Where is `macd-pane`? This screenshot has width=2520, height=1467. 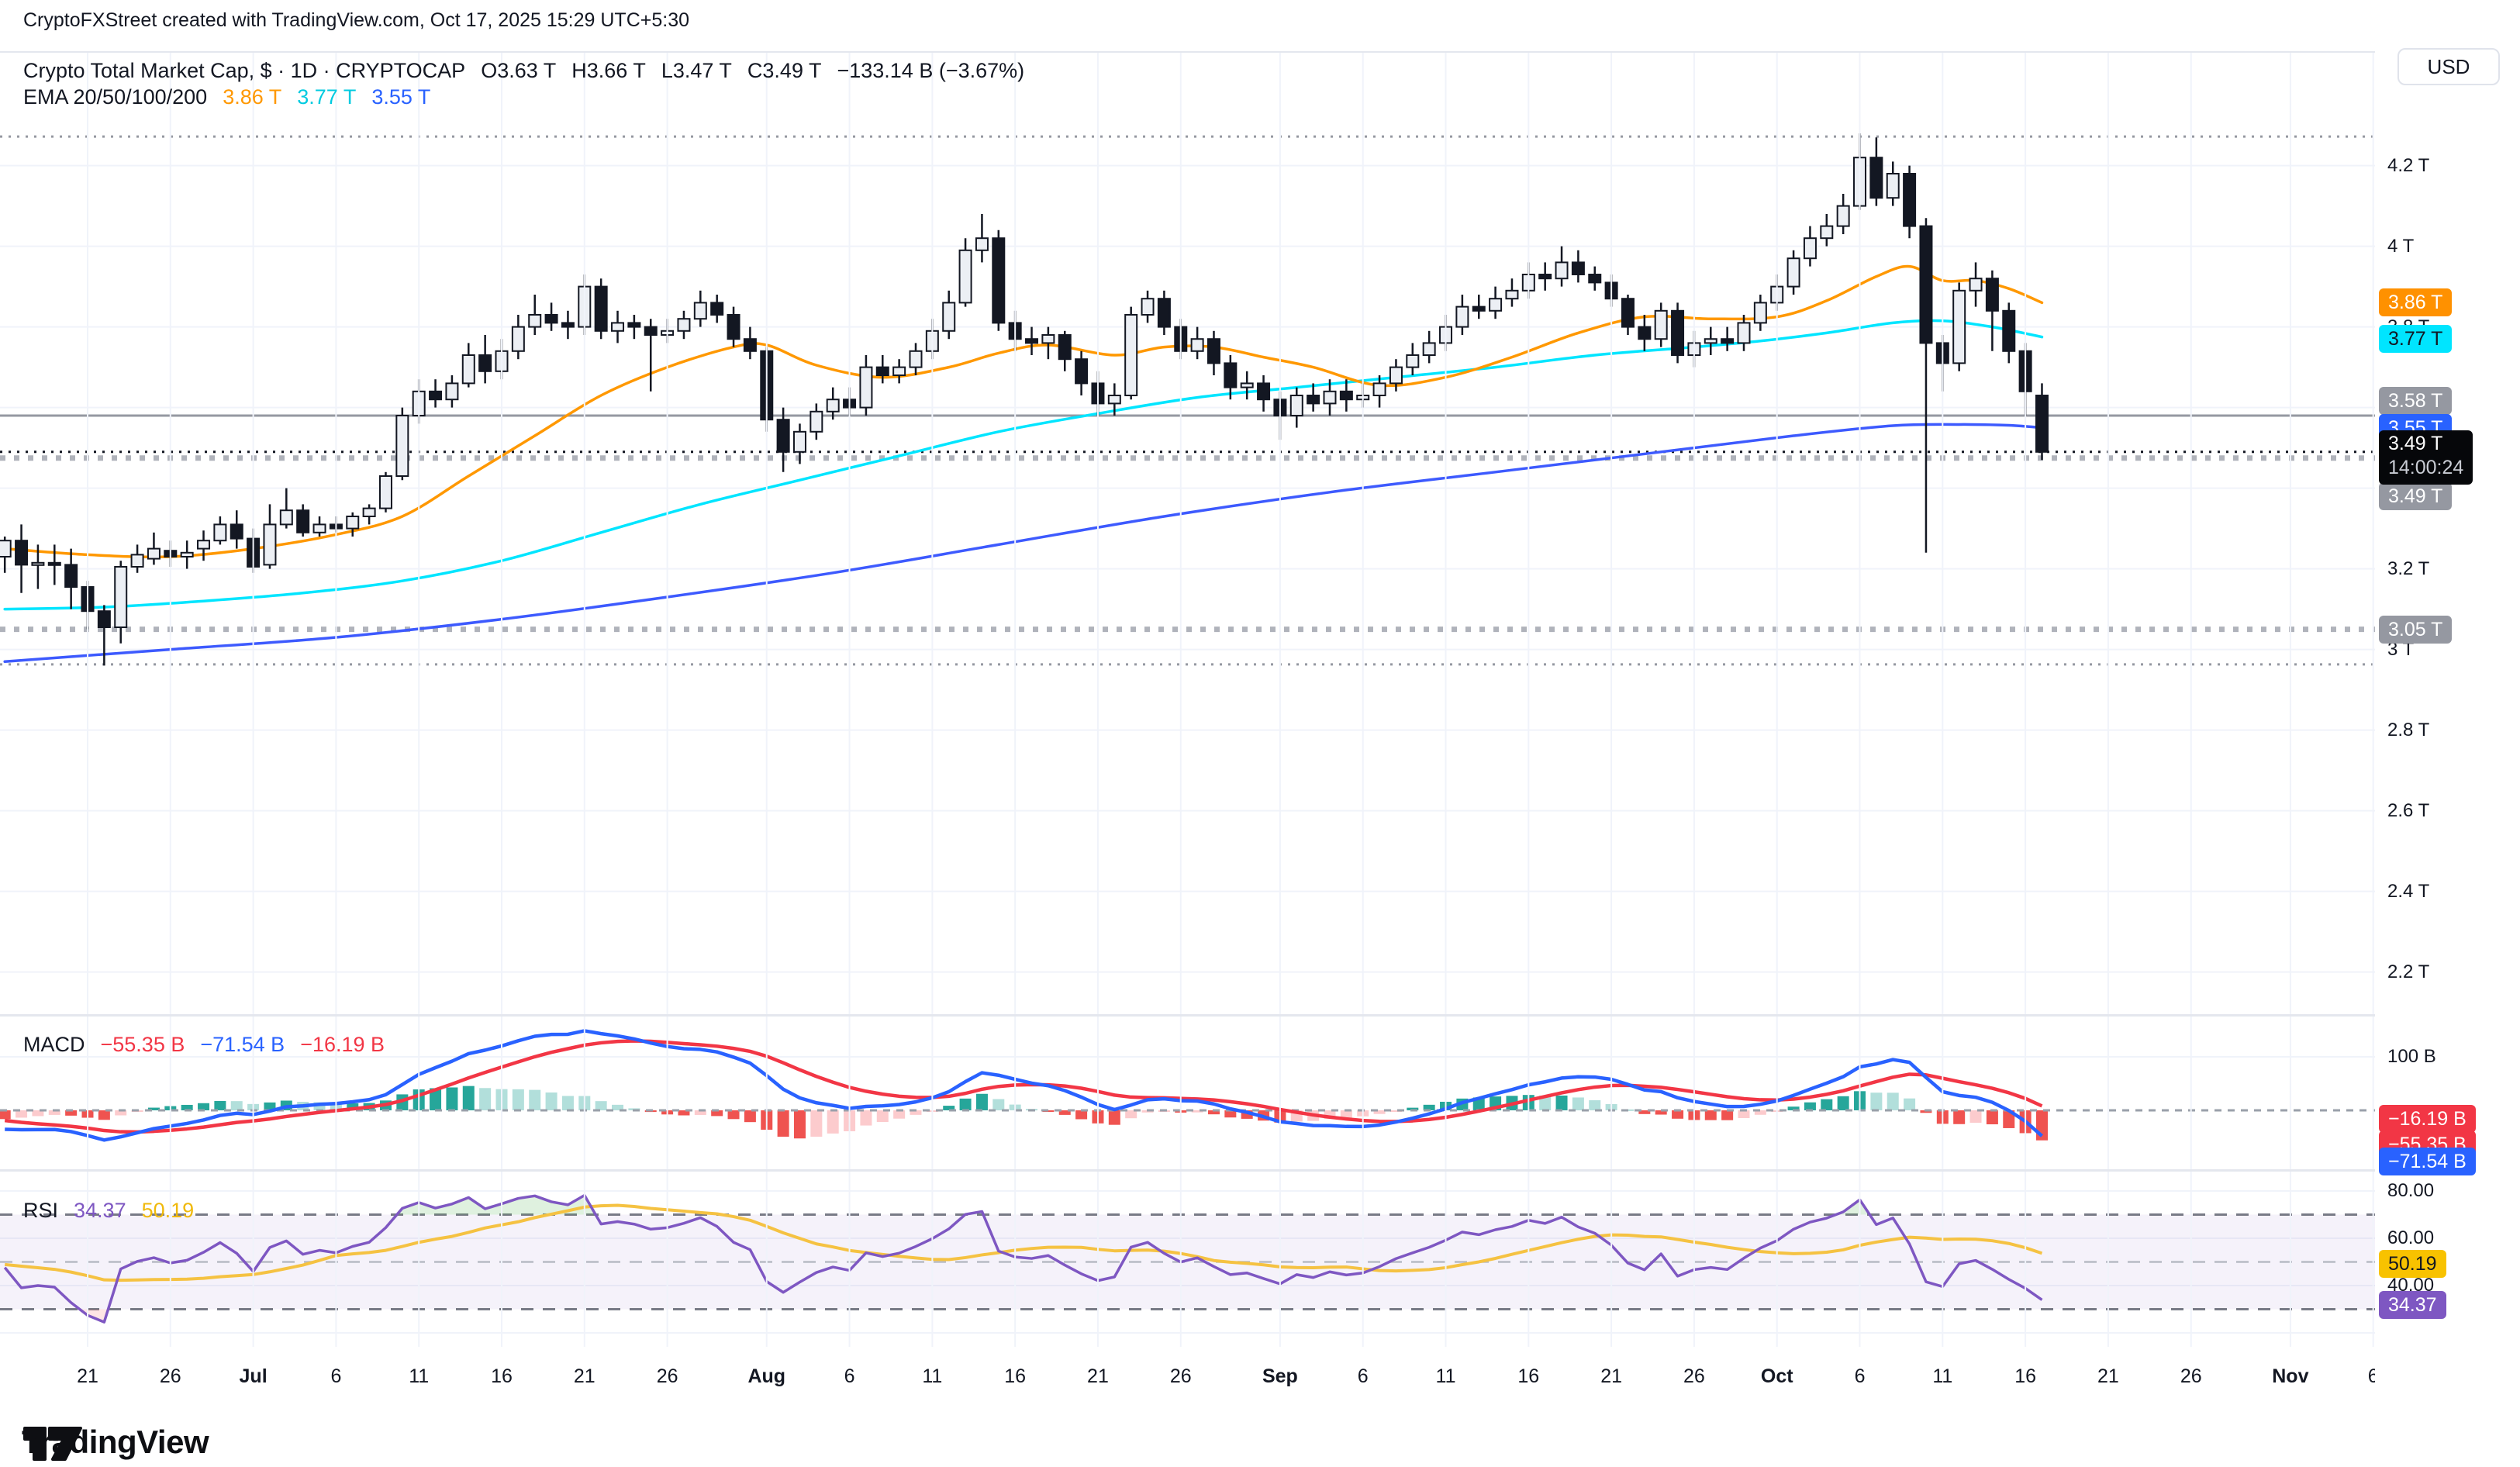
macd-pane is located at coordinates (1187, 1085).